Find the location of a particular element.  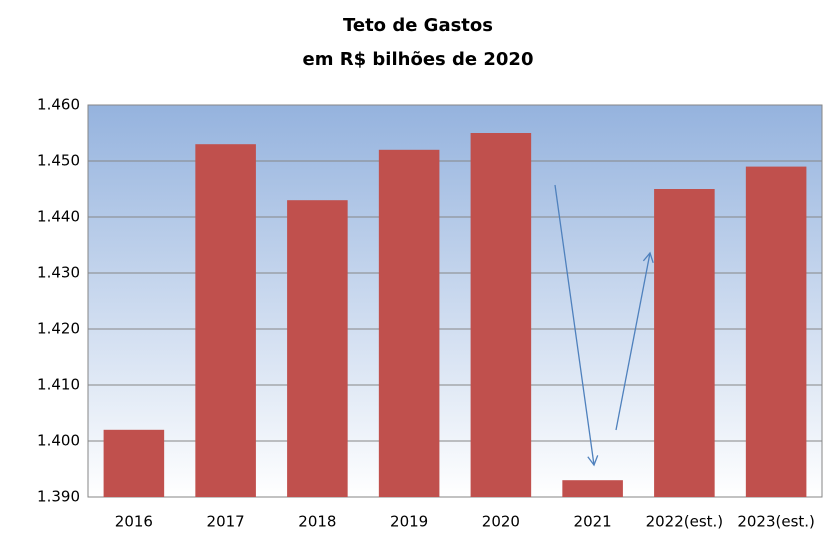

y-tick-label: 1.460 is located at coordinates (58, 105).